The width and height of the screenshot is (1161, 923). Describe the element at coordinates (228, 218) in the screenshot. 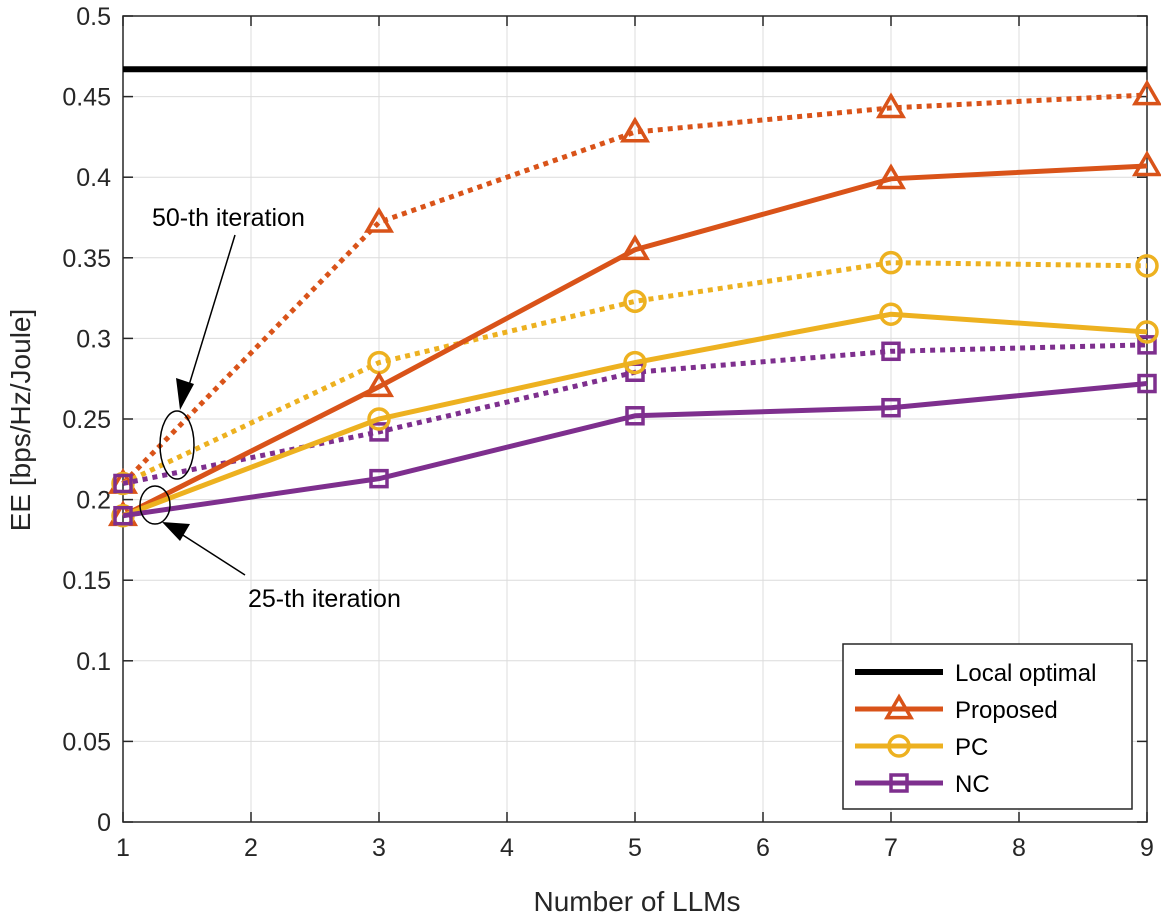

I see `annotation-label-50th: 50-th iteration` at that location.